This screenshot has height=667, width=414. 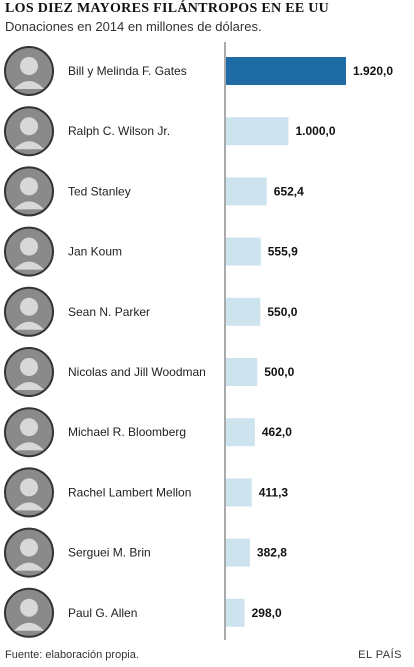 I want to click on value-label: 550,0, so click(x=282, y=312).